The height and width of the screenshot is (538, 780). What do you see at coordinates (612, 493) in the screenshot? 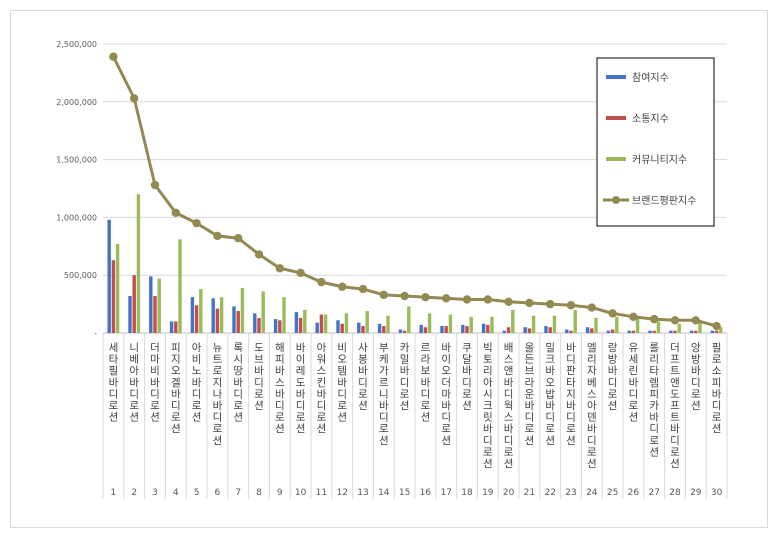
I see `rank-label: 25` at bounding box center [612, 493].